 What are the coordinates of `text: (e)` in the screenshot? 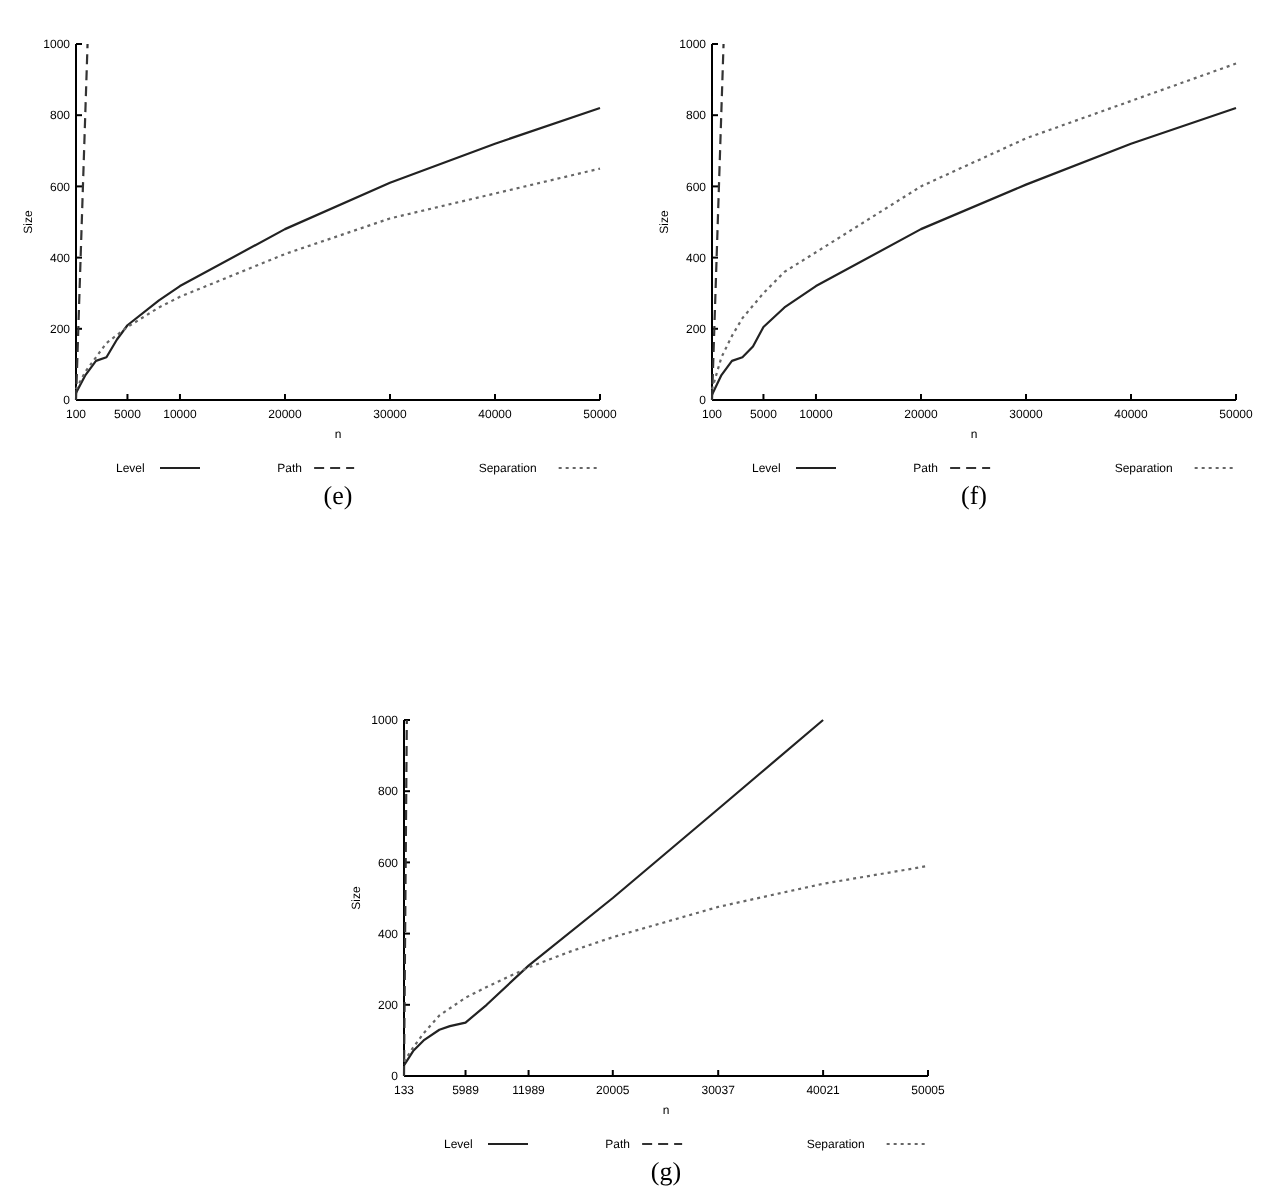 It's located at (338, 495).